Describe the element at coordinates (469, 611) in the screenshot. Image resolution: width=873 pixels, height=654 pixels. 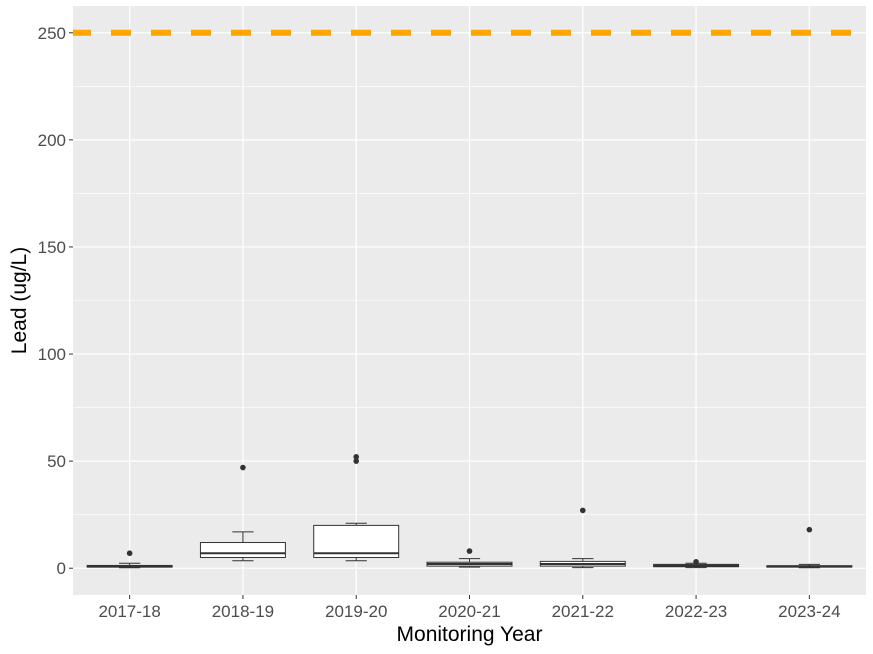
I see `x-tick-label: 2020-21` at that location.